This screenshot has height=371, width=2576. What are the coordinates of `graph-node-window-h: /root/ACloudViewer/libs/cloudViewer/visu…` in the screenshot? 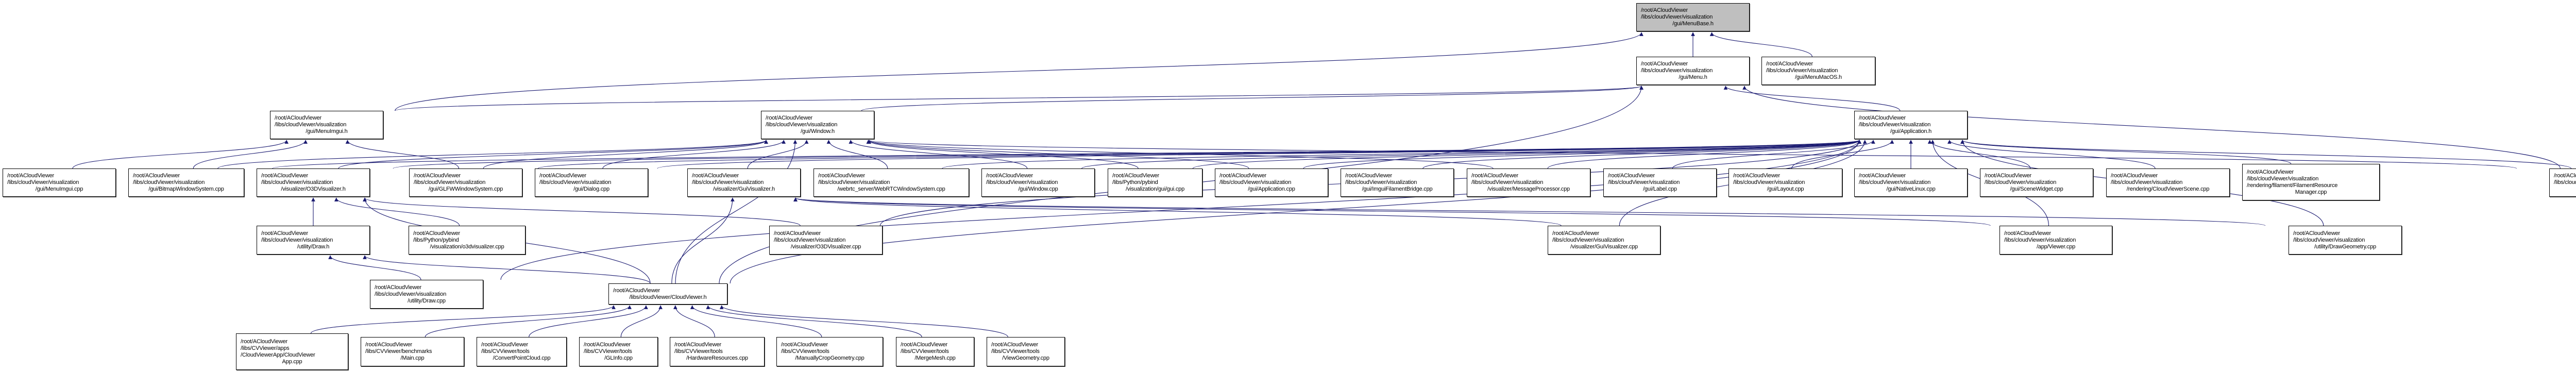 It's located at (818, 125).